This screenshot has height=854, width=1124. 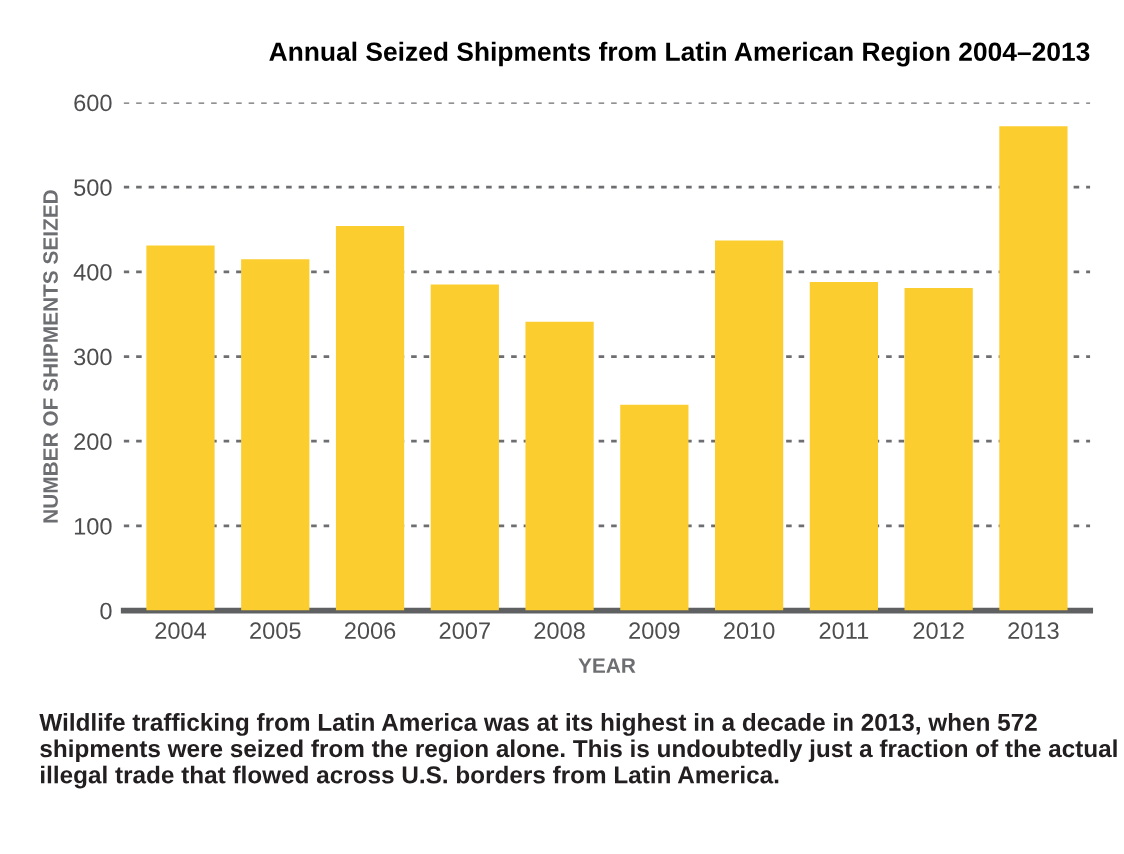 What do you see at coordinates (749, 631) in the screenshot?
I see `x-tick-label: 2010` at bounding box center [749, 631].